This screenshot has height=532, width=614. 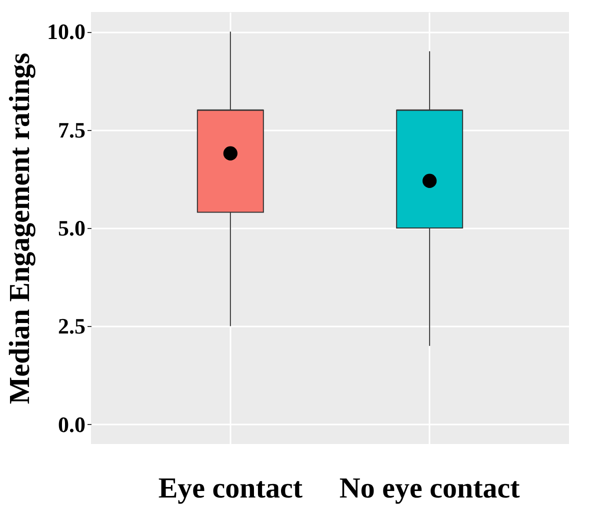 I want to click on y-tick-label: 10.0, so click(x=66, y=31).